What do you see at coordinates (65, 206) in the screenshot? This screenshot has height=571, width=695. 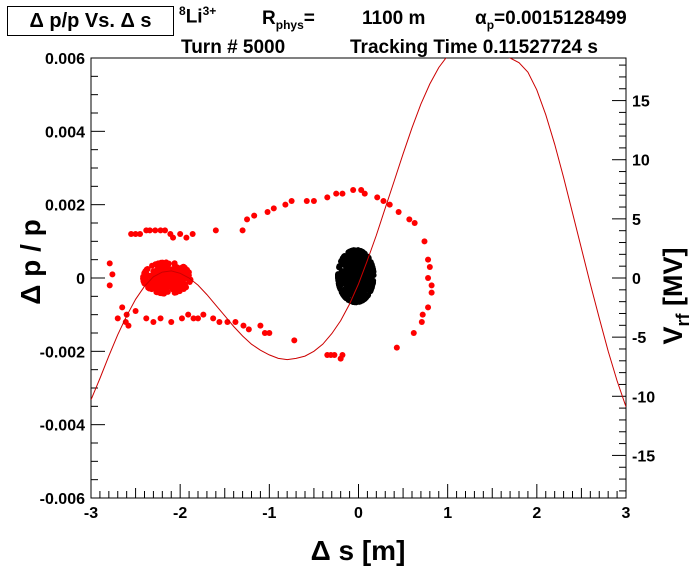 I see `y-tick-label: 0.002` at bounding box center [65, 206].